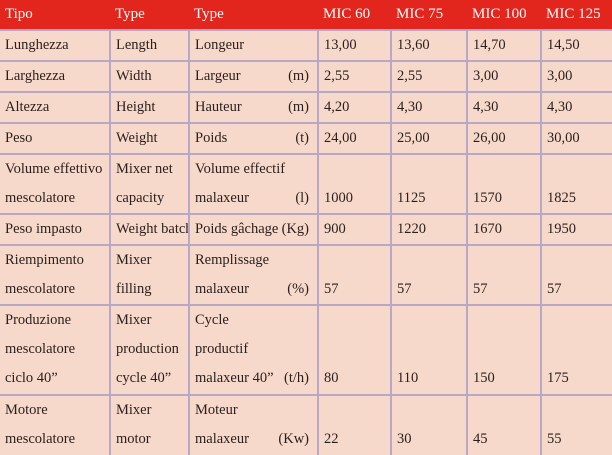  I want to click on label-fr-line: Moteur, so click(216, 410).